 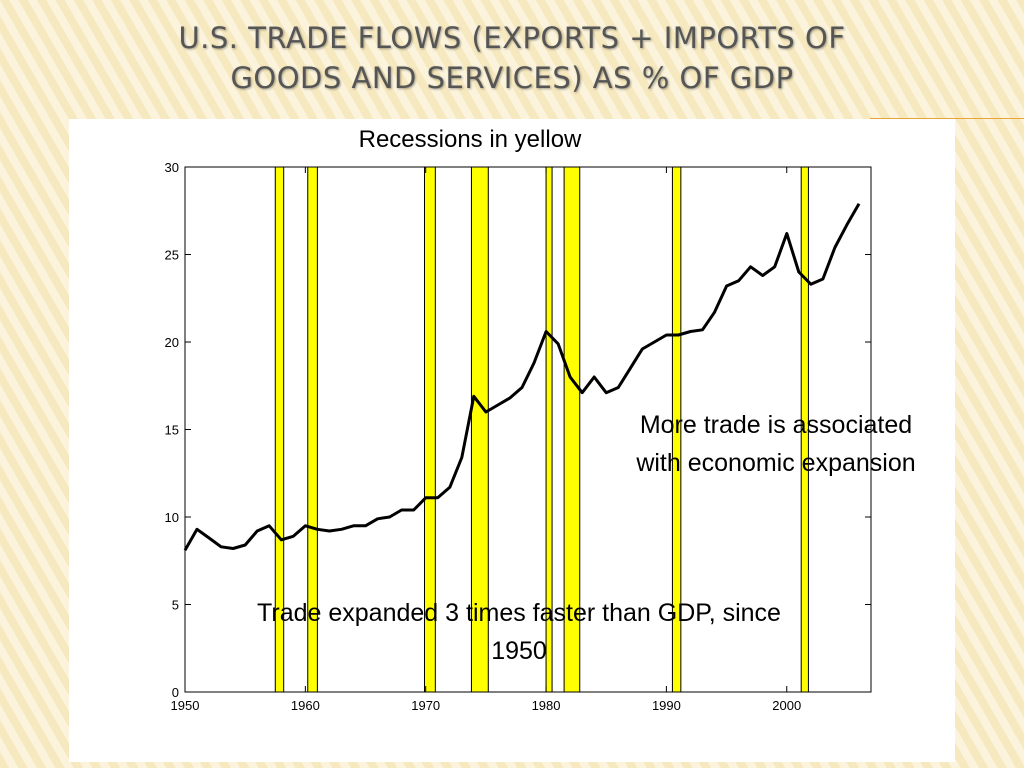 I want to click on expansion-annotation-line-2: with economic expansion, so click(x=775, y=463).